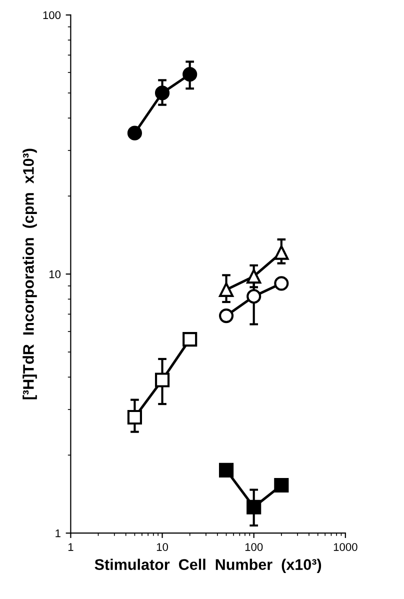  Describe the element at coordinates (29, 274) in the screenshot. I see `y-axis-title: [³H]TdR Incorporation (cpm x10³)` at that location.